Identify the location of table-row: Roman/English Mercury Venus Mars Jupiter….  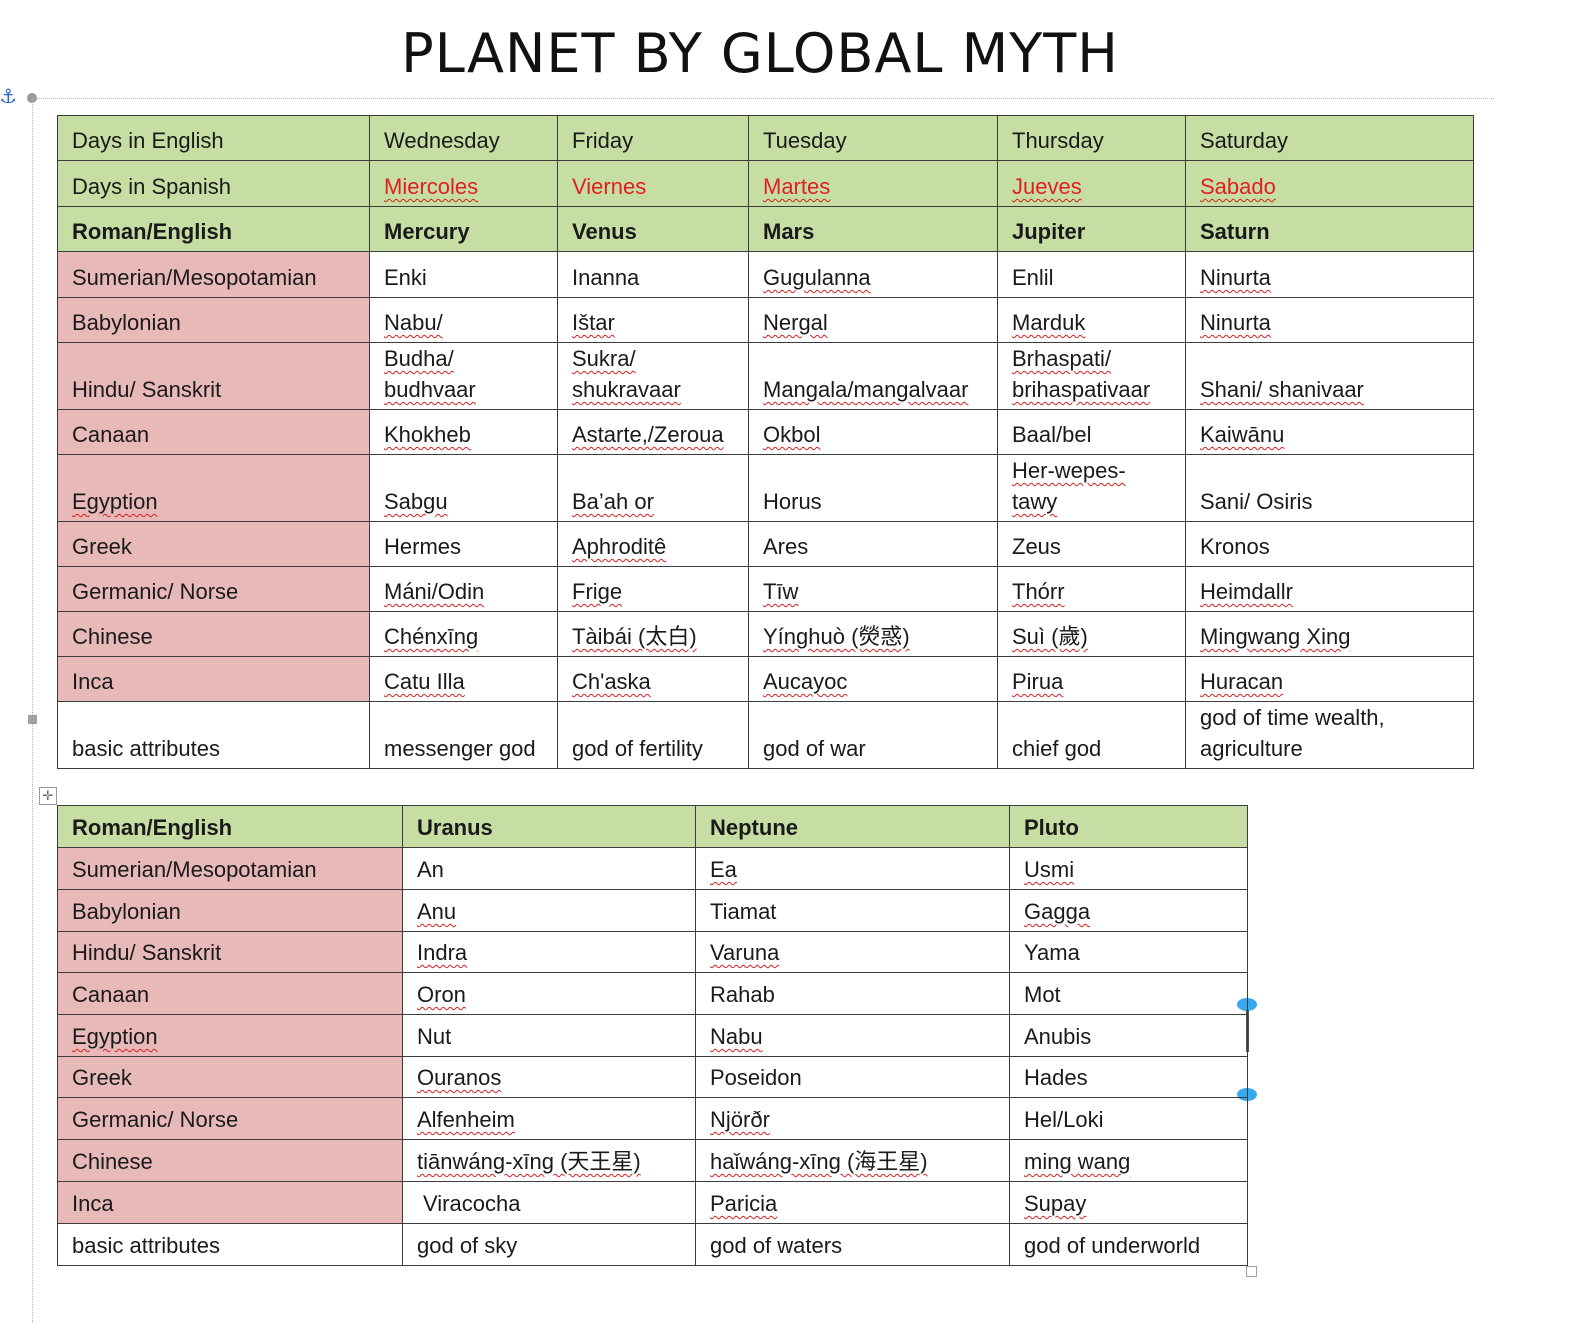
(765, 229).